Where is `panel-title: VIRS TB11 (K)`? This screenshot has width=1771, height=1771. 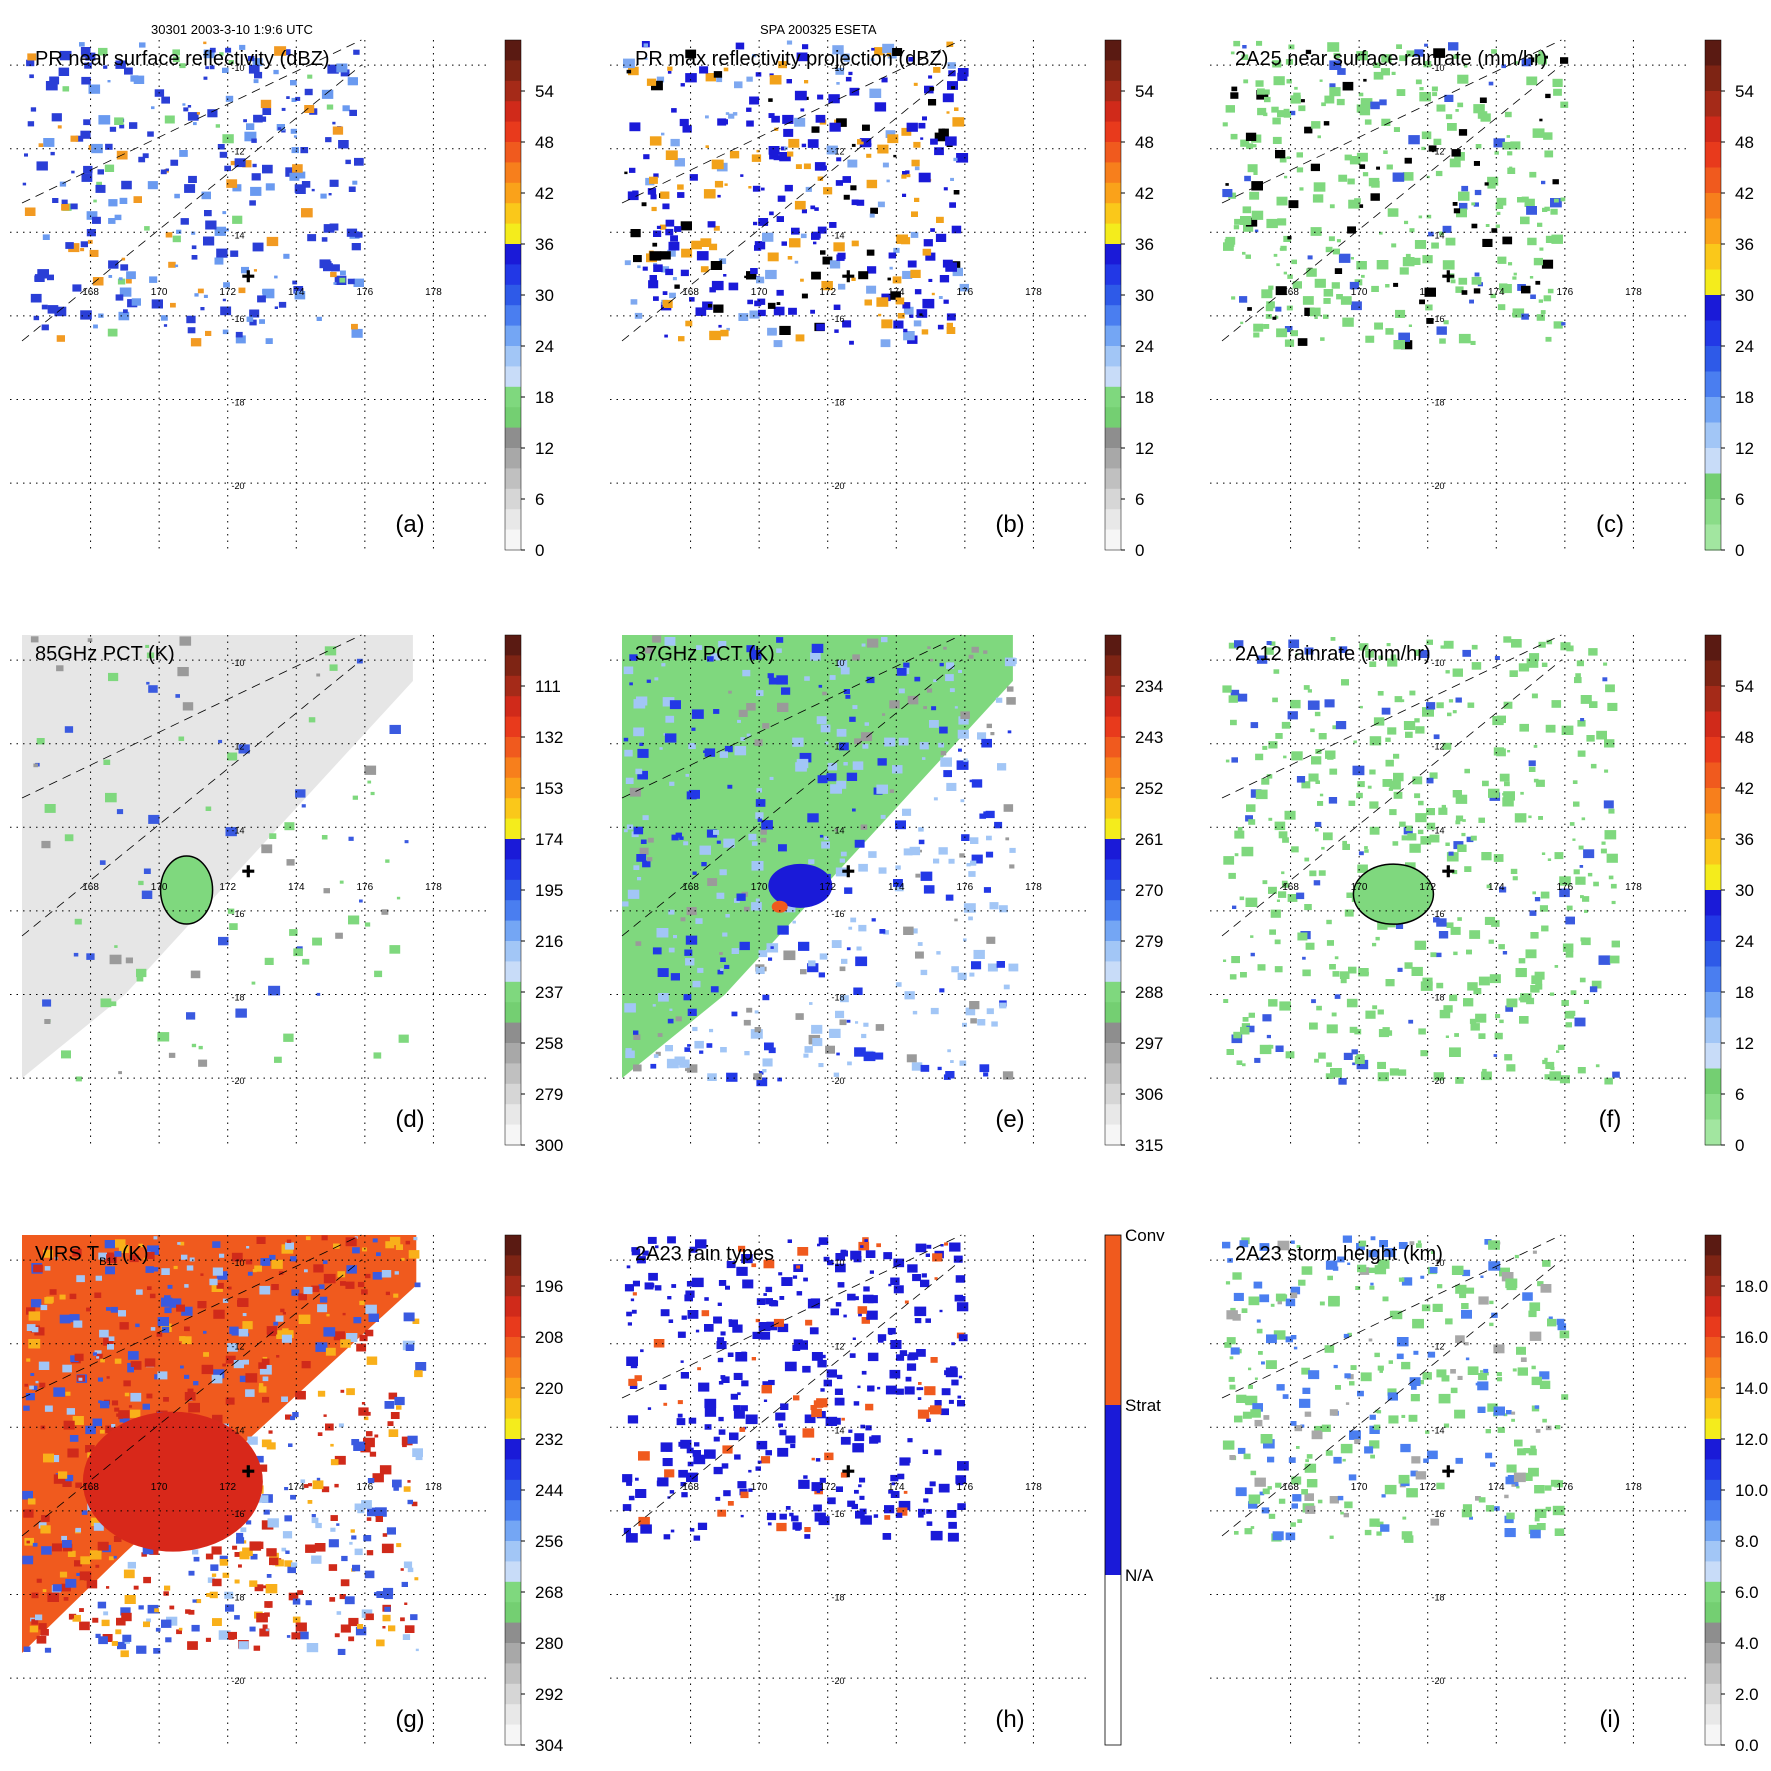 panel-title: VIRS TB11 (K) is located at coordinates (92, 1255).